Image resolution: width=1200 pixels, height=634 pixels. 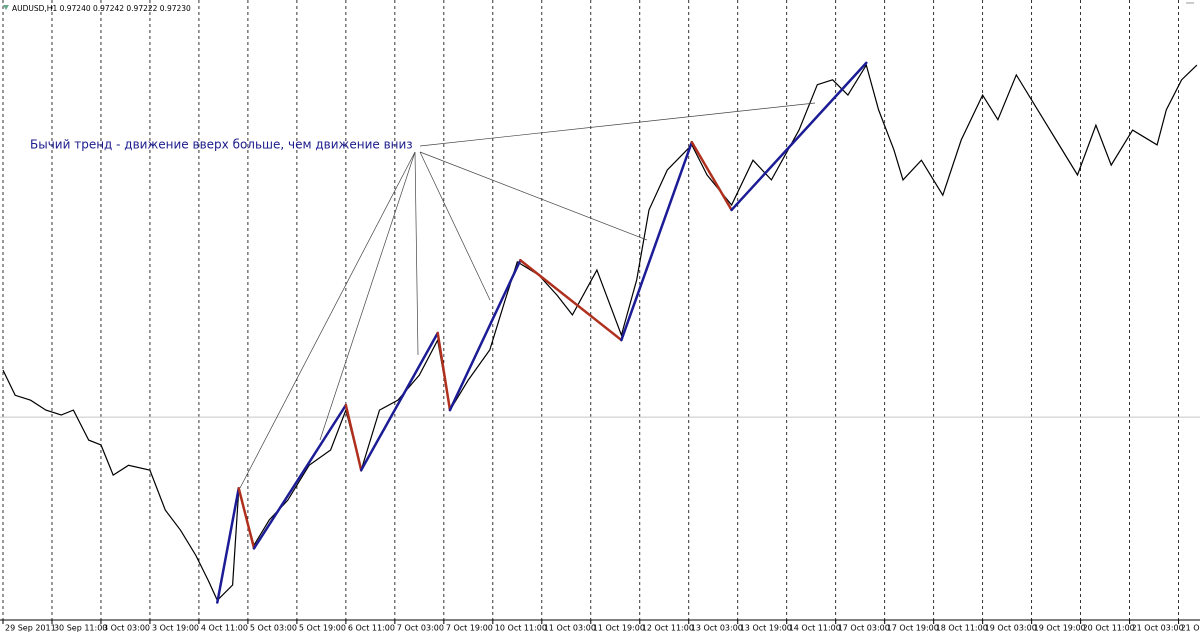 What do you see at coordinates (420, 628) in the screenshot?
I see `x-tick-label: 7 Oct 03:00` at bounding box center [420, 628].